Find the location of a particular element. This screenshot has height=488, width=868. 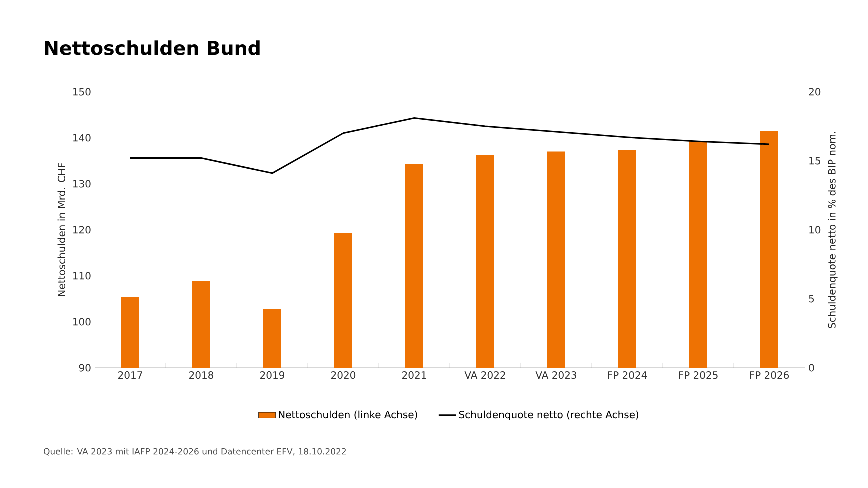

y-tick-label: 150 is located at coordinates (82, 92).